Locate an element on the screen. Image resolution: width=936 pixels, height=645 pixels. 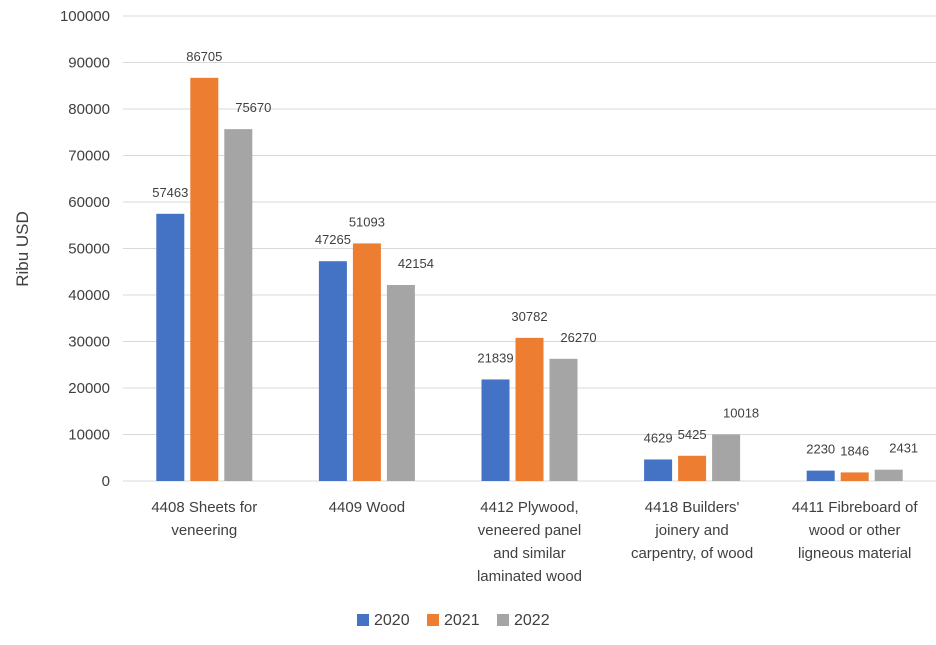
data-label: 42154 is located at coordinates (416, 263).